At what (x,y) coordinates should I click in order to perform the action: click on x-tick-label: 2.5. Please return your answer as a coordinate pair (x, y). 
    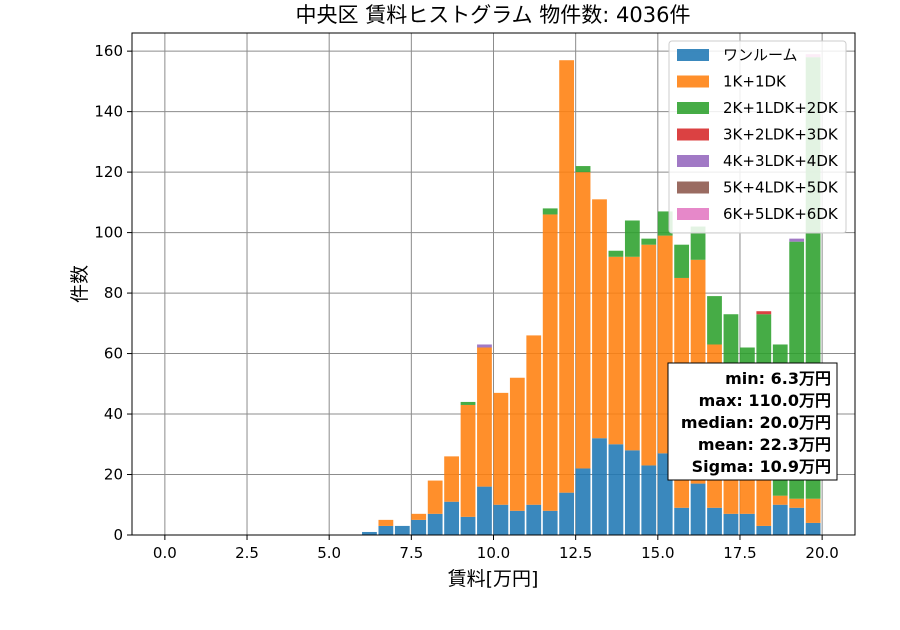
    Looking at the image, I should click on (247, 553).